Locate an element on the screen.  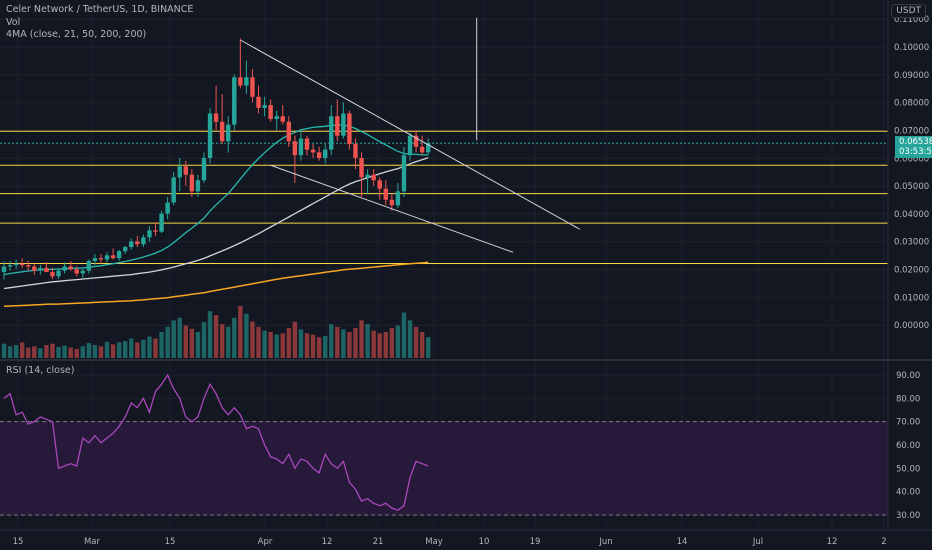
rsi-axis: 90.00 80.00 70.00 60.00 50.00 40.00 30.00 is located at coordinates (908, 446).